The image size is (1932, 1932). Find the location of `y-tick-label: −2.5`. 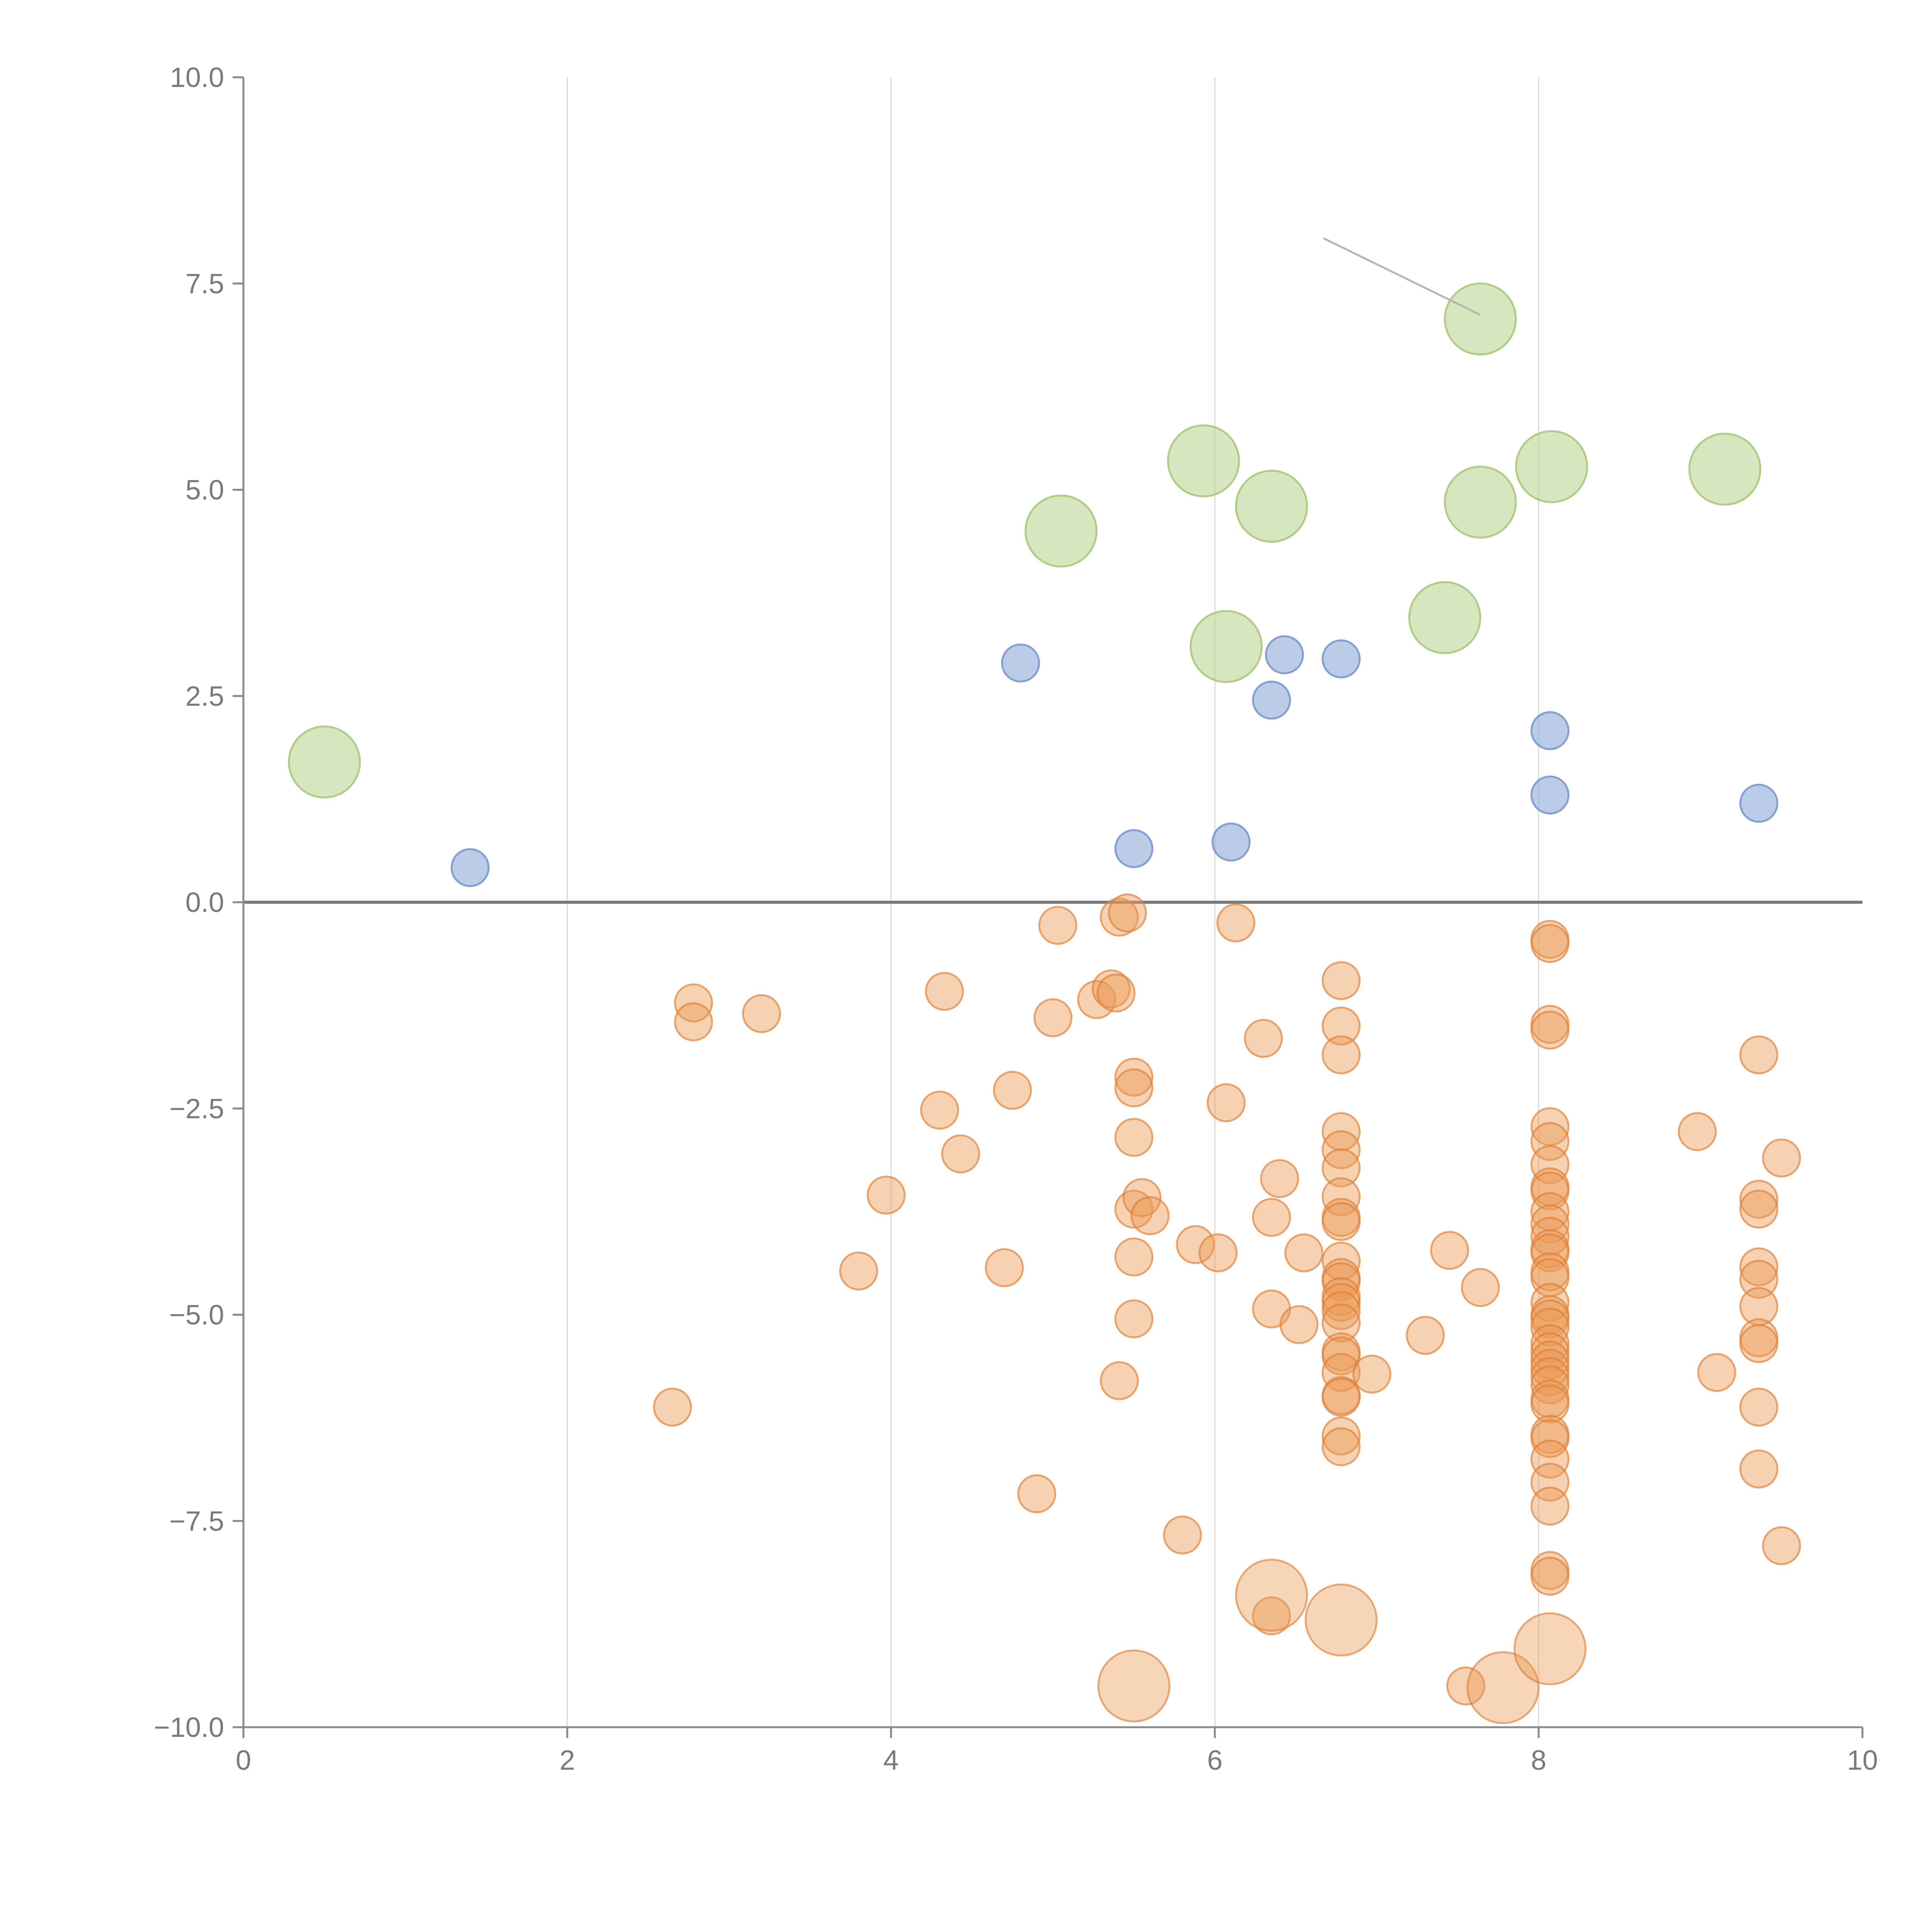

y-tick-label: −2.5 is located at coordinates (197, 1109).